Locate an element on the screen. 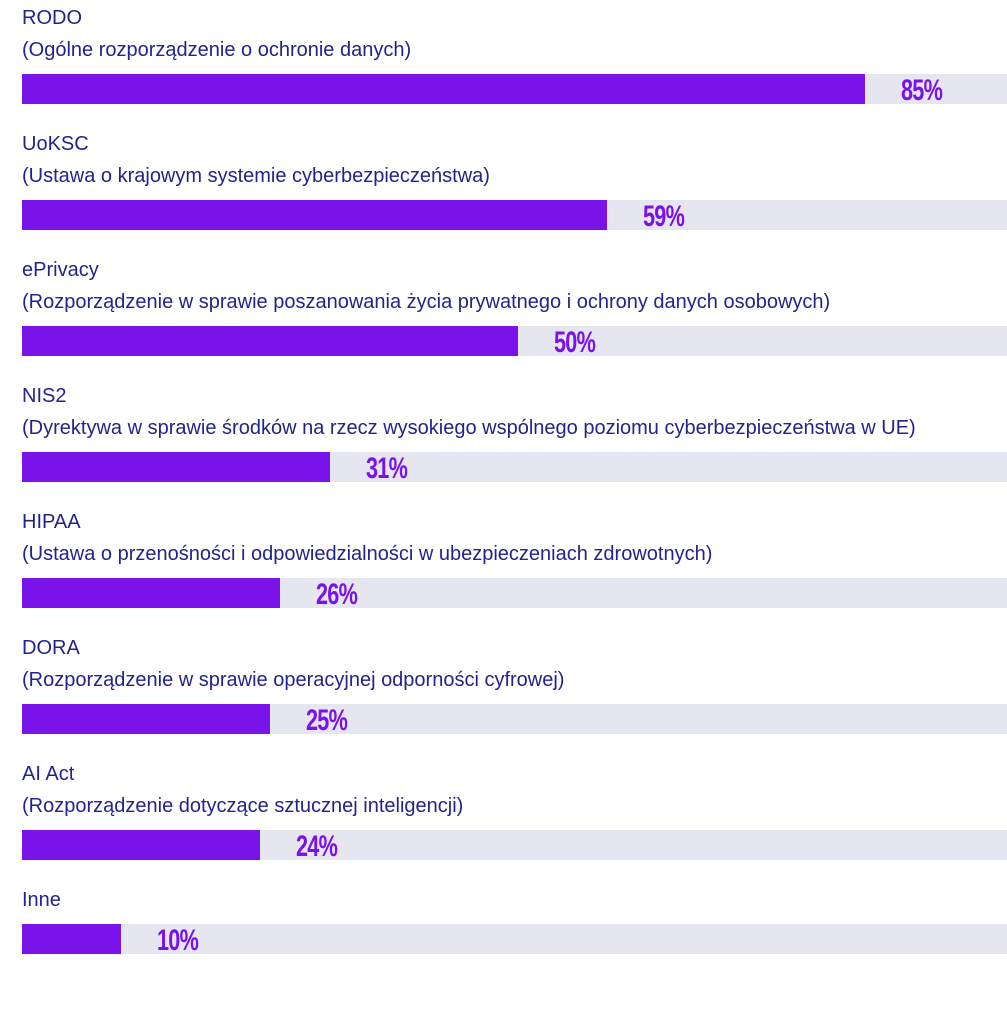 The image size is (1007, 1025). value-label: 24% is located at coordinates (317, 846).